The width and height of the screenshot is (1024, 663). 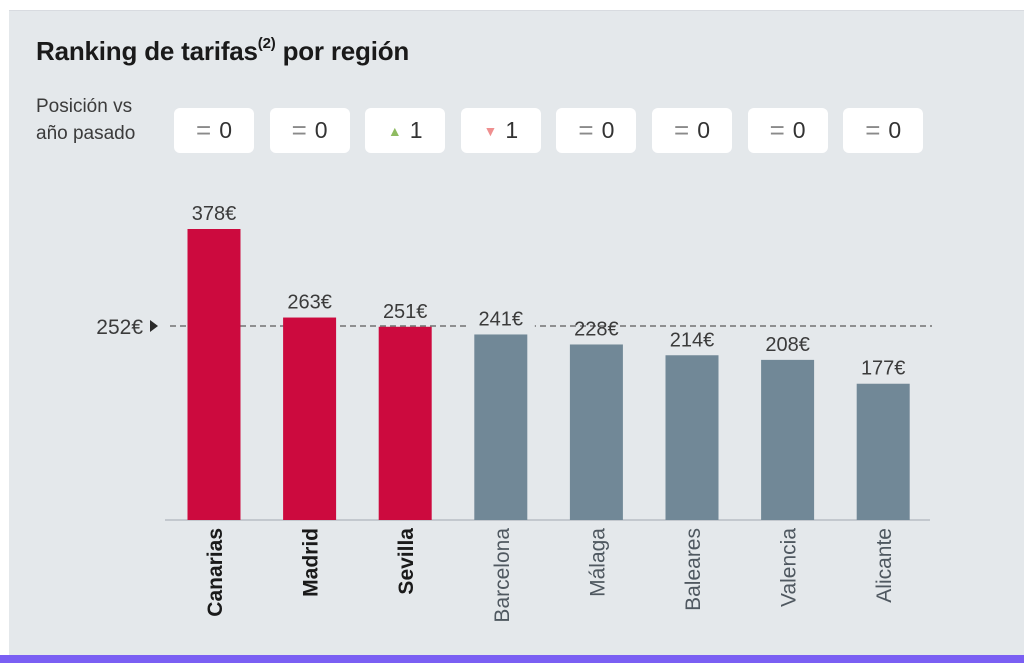 What do you see at coordinates (597, 562) in the screenshot?
I see `category-label: Málaga` at bounding box center [597, 562].